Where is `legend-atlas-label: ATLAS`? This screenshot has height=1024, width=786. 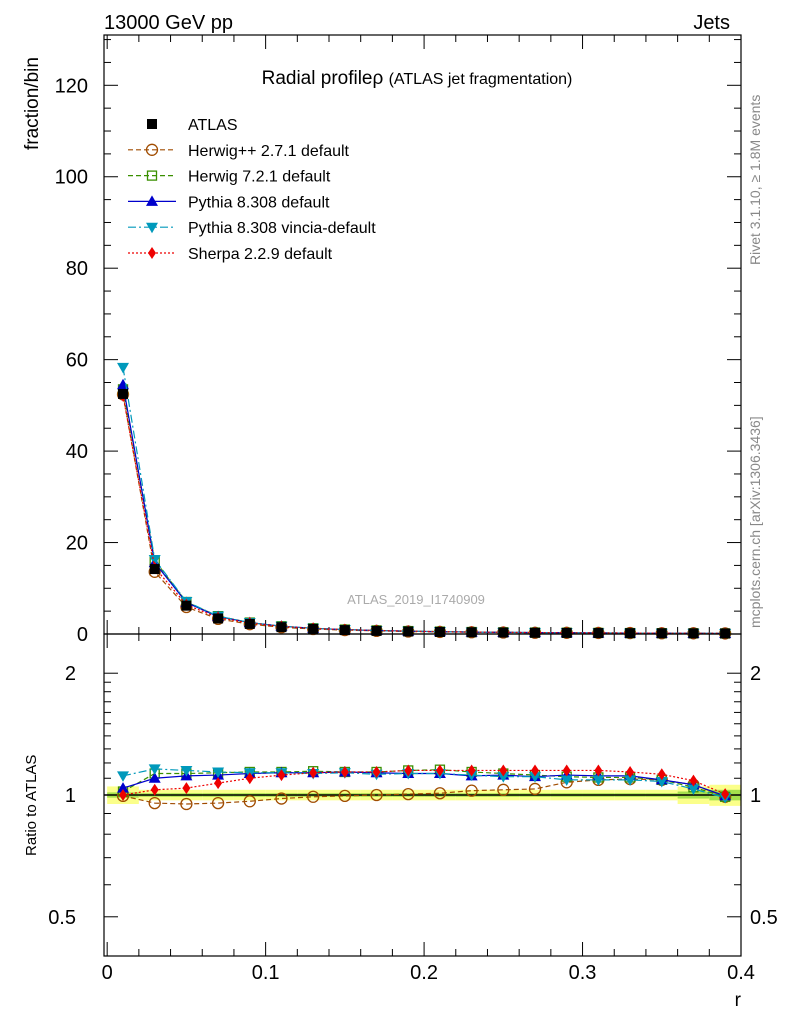
legend-atlas-label: ATLAS is located at coordinates (213, 125).